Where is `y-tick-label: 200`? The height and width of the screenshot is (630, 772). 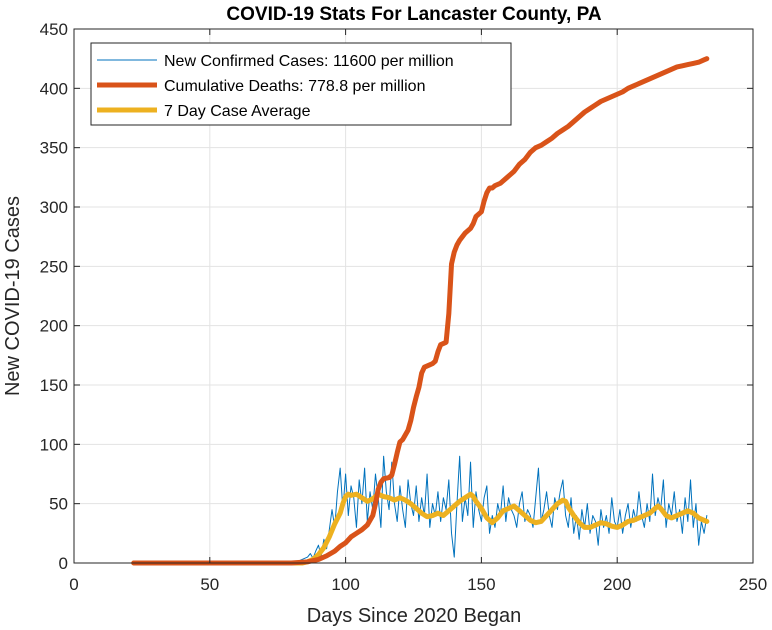
y-tick-label: 200 is located at coordinates (54, 326).